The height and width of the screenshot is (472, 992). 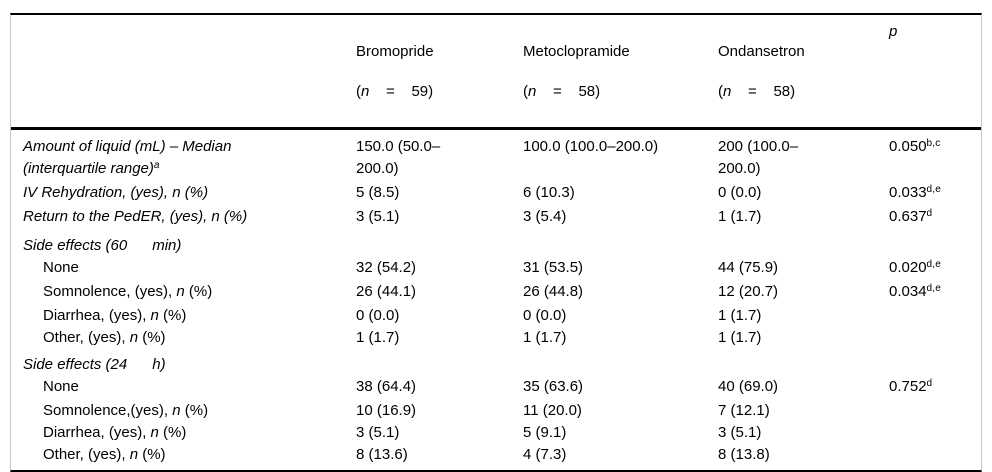 What do you see at coordinates (740, 192) in the screenshot?
I see `cell-ondansetron: 0 (0.0)` at bounding box center [740, 192].